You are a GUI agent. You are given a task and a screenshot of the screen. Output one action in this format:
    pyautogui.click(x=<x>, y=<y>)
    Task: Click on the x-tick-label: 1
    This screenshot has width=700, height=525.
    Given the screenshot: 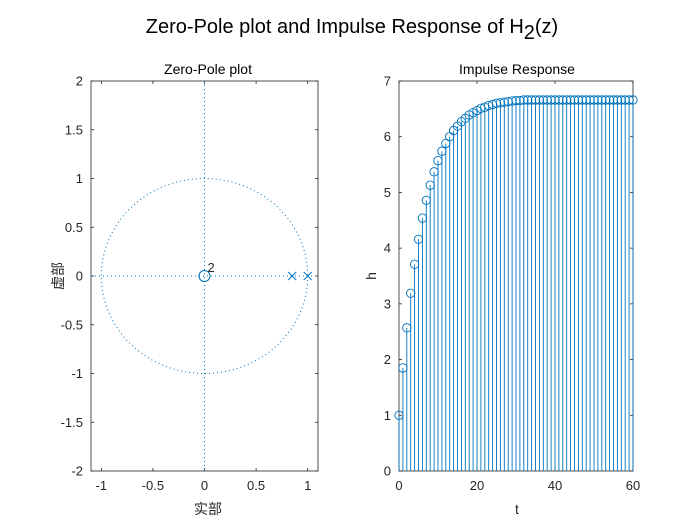 What is the action you would take?
    pyautogui.click(x=307, y=485)
    